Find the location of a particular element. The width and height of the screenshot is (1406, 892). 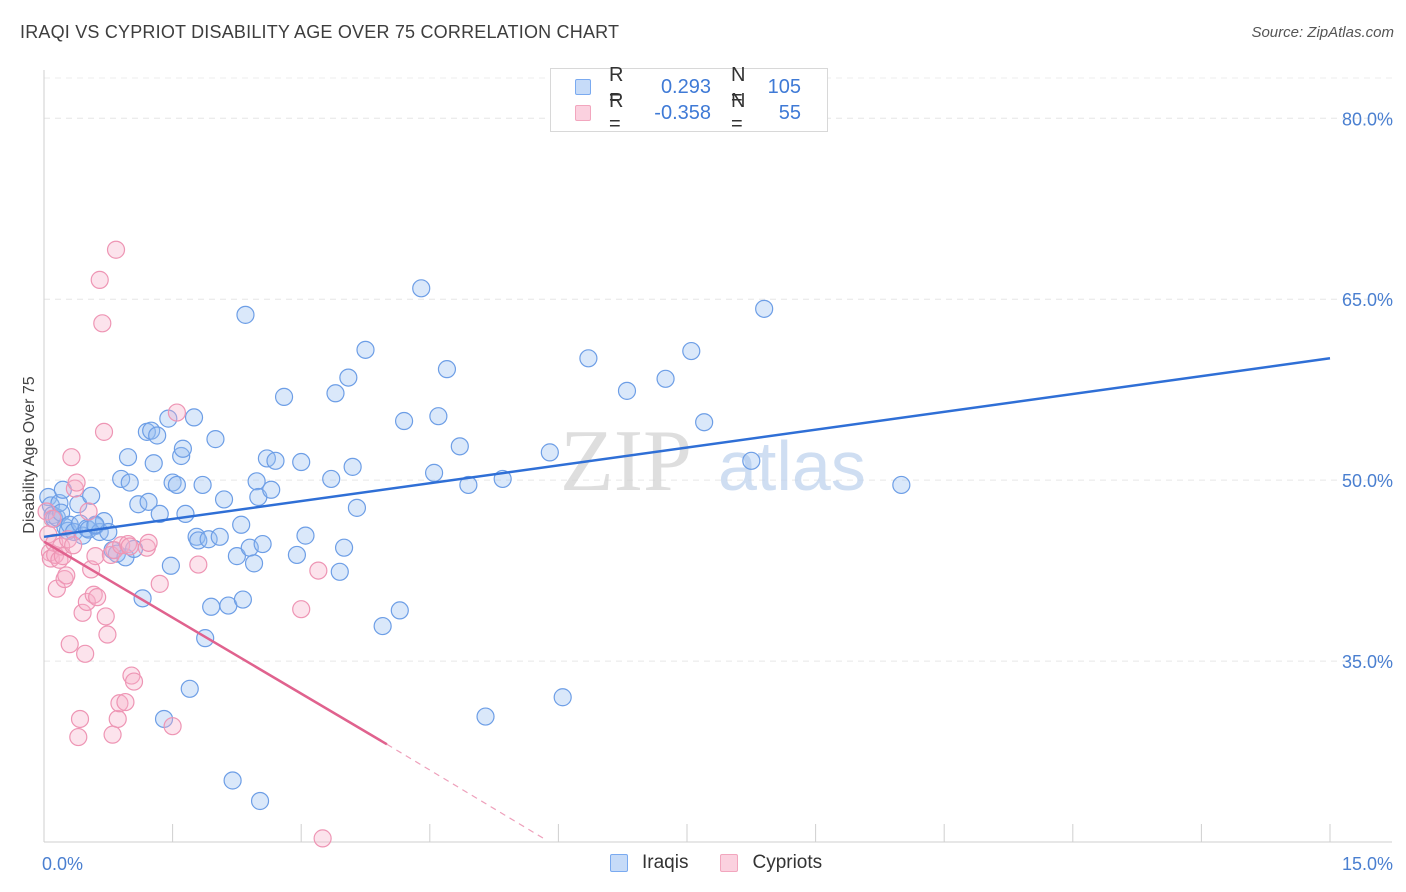

legend-row-iraqis: R = 0.293 N = 105 is located at coordinates (688, 86).